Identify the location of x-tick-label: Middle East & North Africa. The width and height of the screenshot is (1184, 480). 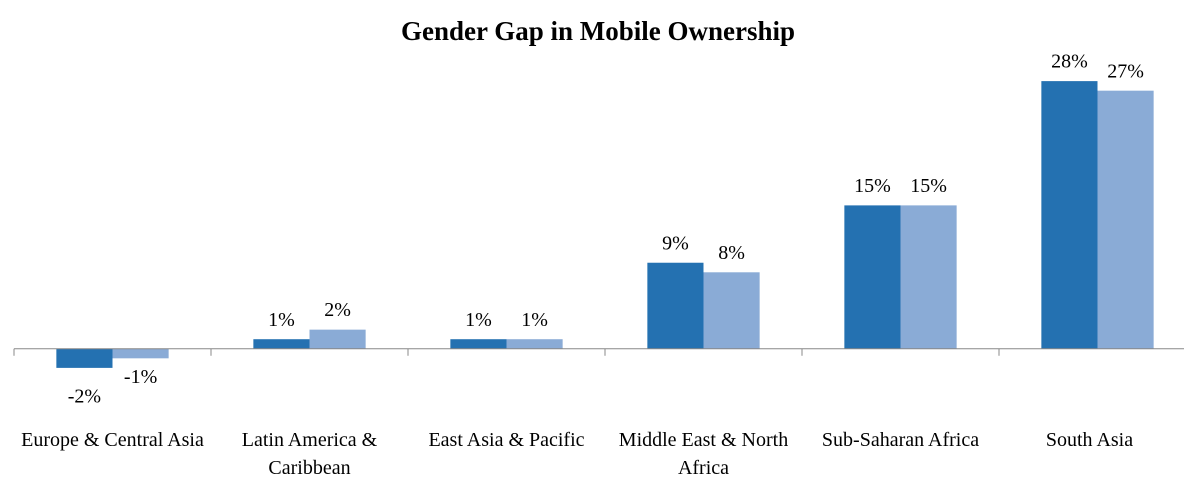
(703, 454).